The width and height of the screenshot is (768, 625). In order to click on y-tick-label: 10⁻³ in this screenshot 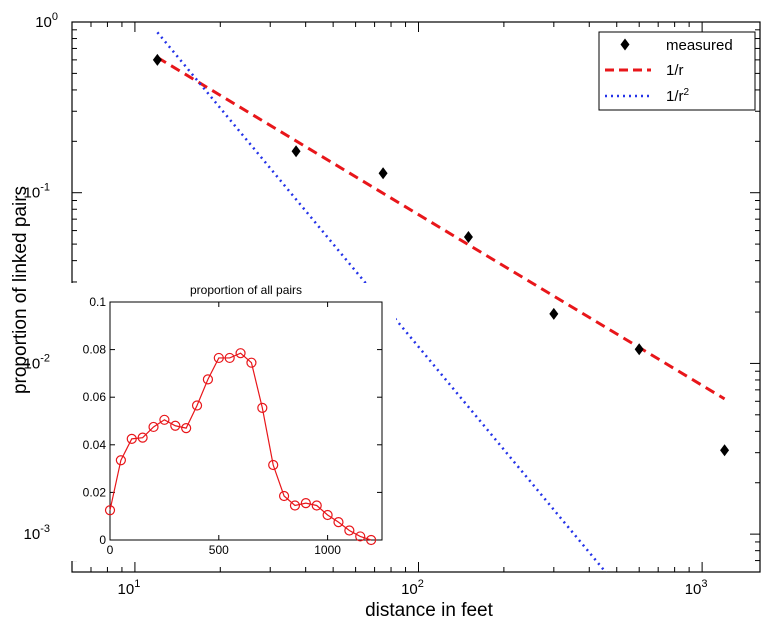, I will do `click(37, 533)`.